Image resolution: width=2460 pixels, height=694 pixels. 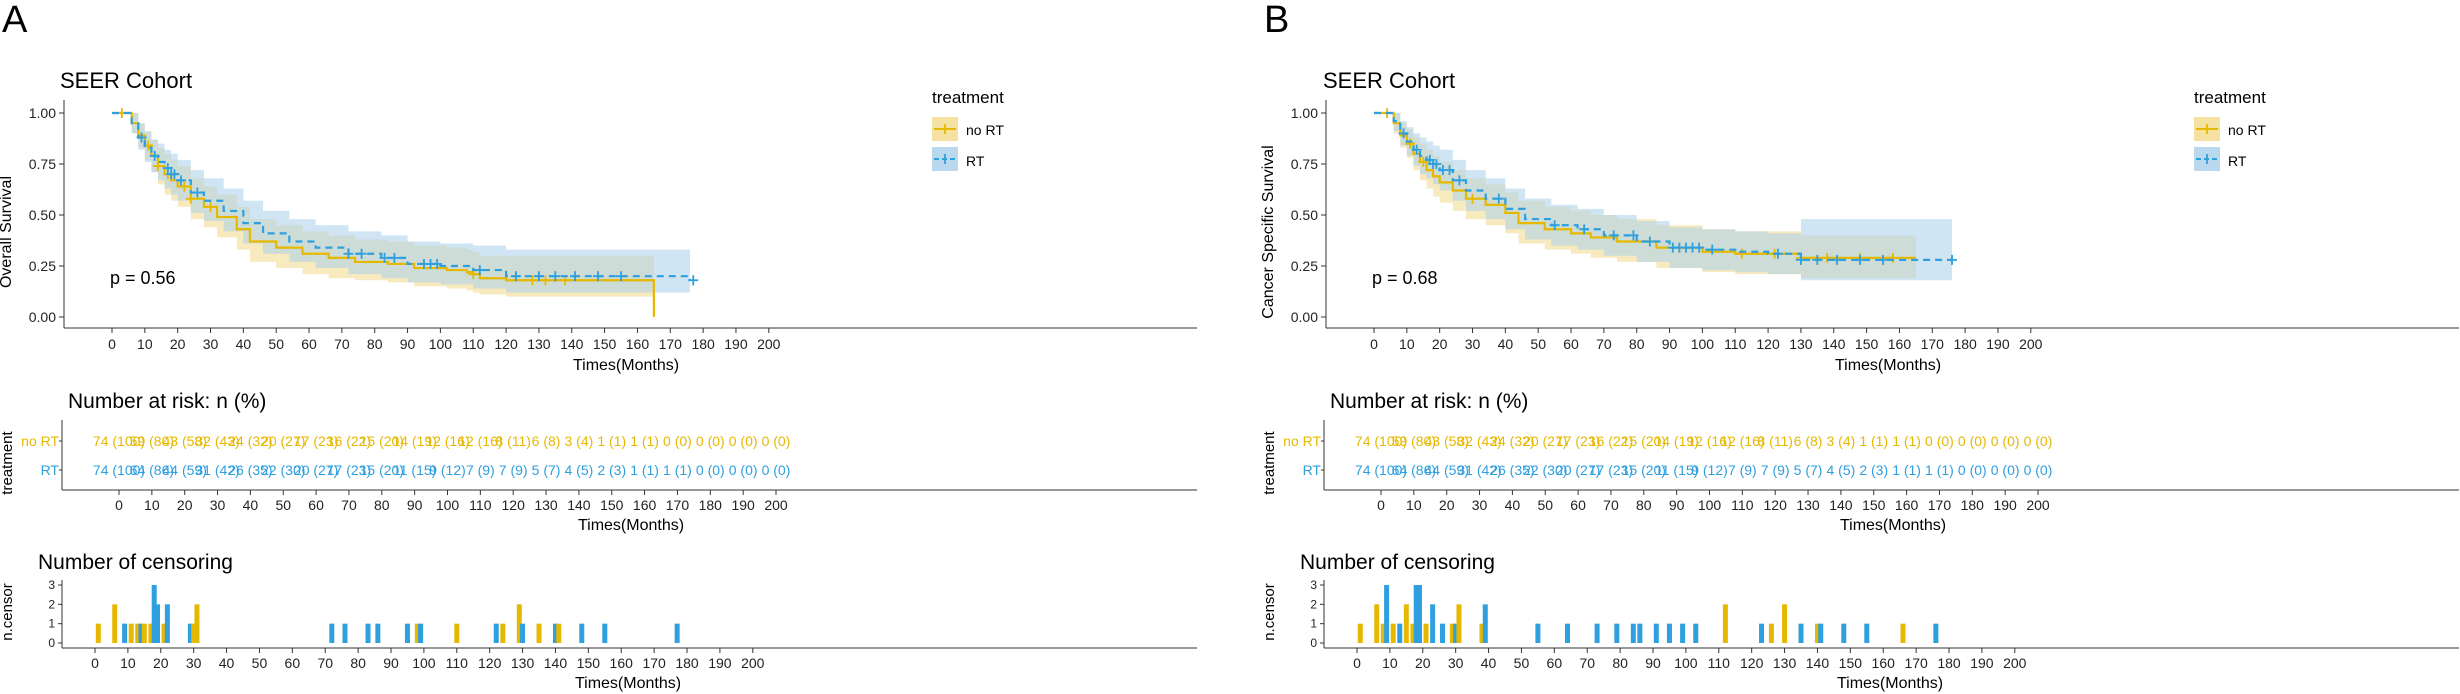 I want to click on x-tick-label: 90, so click(x=408, y=344).